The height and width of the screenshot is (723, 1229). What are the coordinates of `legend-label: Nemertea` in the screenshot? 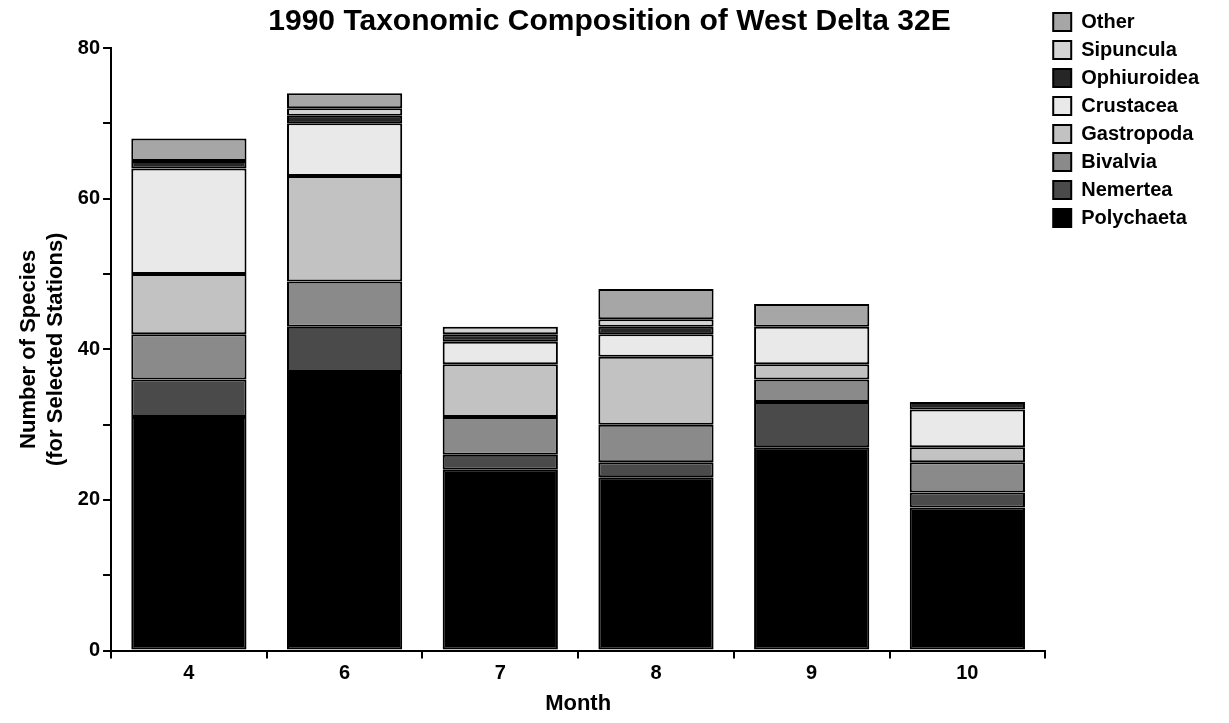 It's located at (1127, 188).